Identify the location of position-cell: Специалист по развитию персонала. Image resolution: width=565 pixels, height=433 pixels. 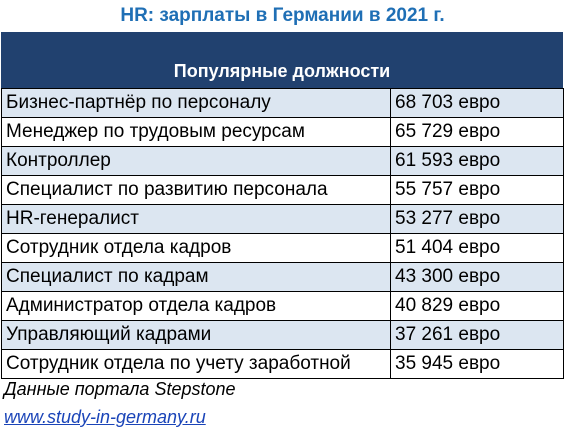
(196, 190).